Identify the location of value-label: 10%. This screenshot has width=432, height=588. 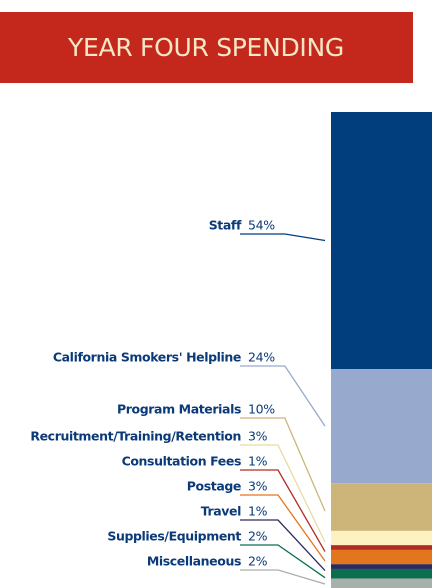
(261, 409).